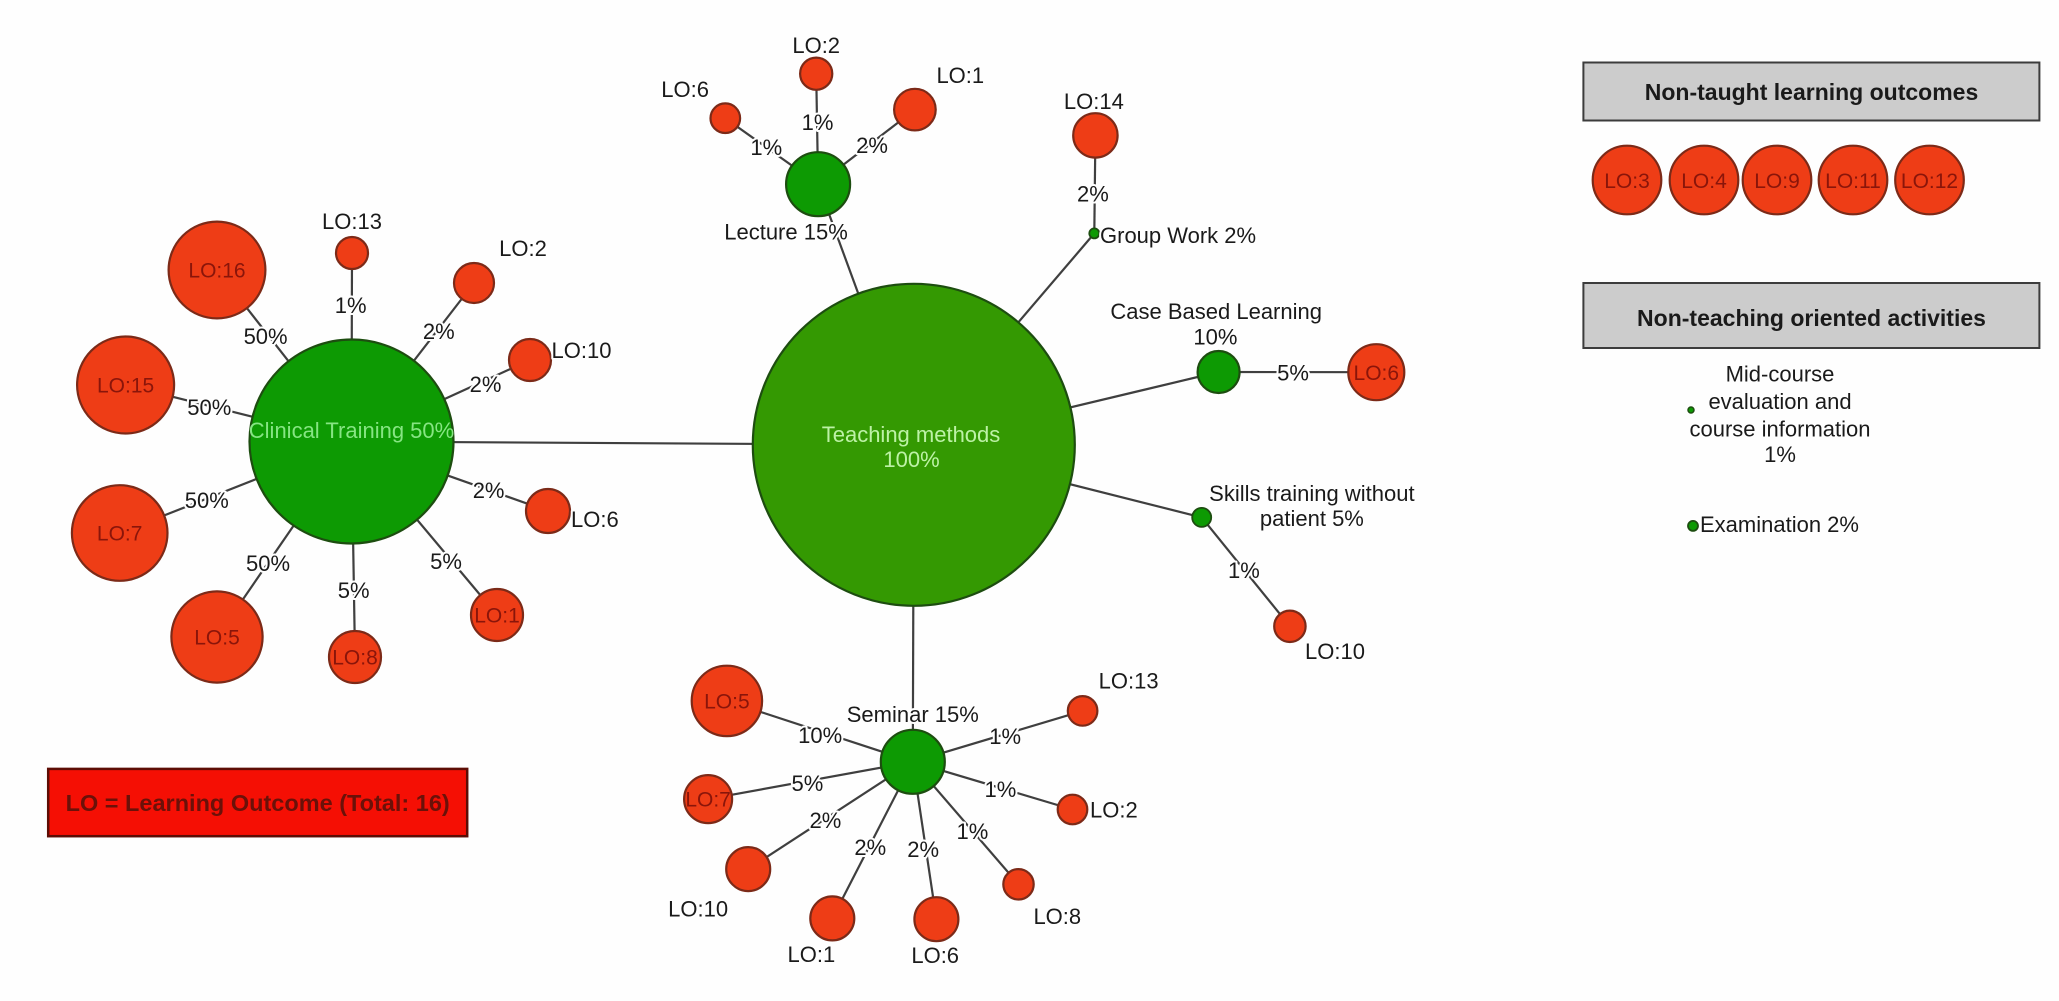 The image size is (2059, 1001). Describe the element at coordinates (258, 803) in the screenshot. I see `svg-text:LO = Learning Outcome (Total:: LO = Learning Outcome (Total: 16)` at that location.